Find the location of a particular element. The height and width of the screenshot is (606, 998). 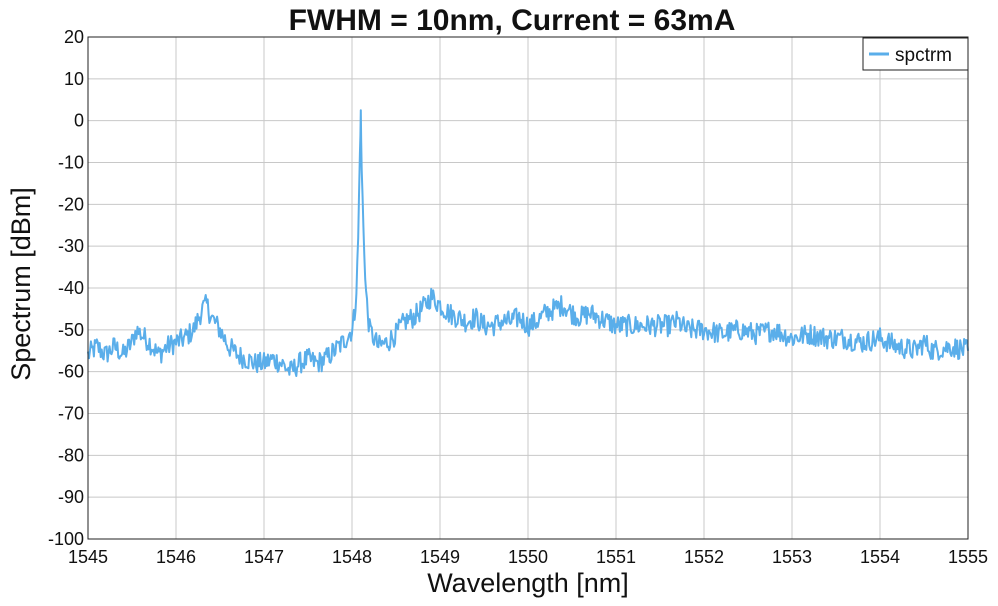

x-axis-label: Wavelength [nm] is located at coordinates (528, 583).